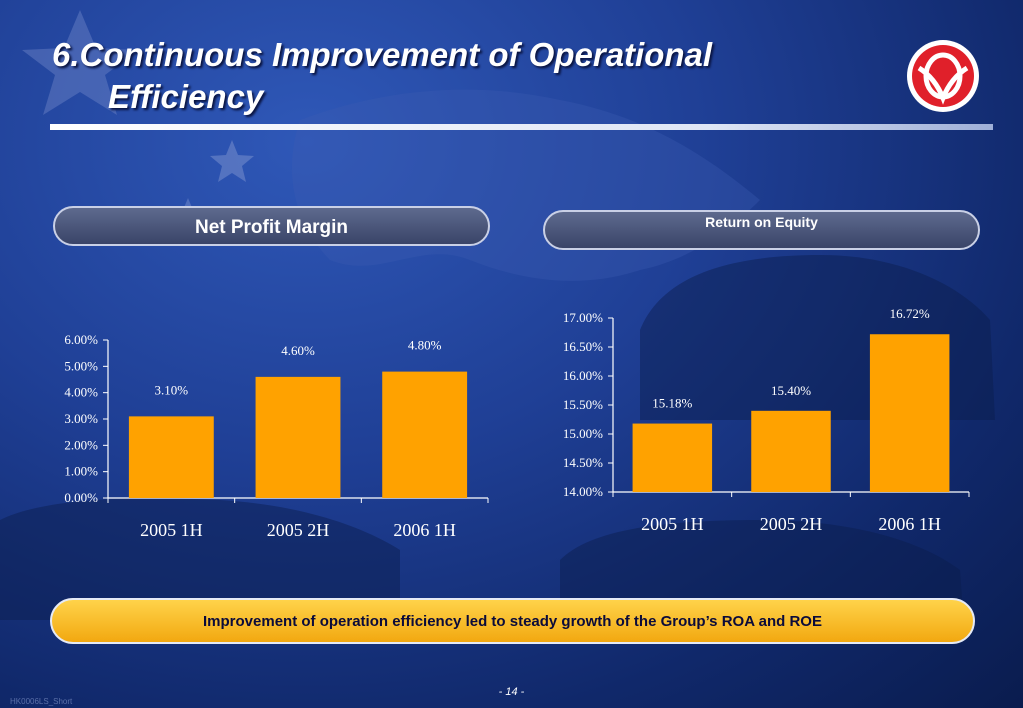 This screenshot has width=1023, height=708. What do you see at coordinates (41, 701) in the screenshot?
I see `document-code: HK0006LS_Short` at bounding box center [41, 701].